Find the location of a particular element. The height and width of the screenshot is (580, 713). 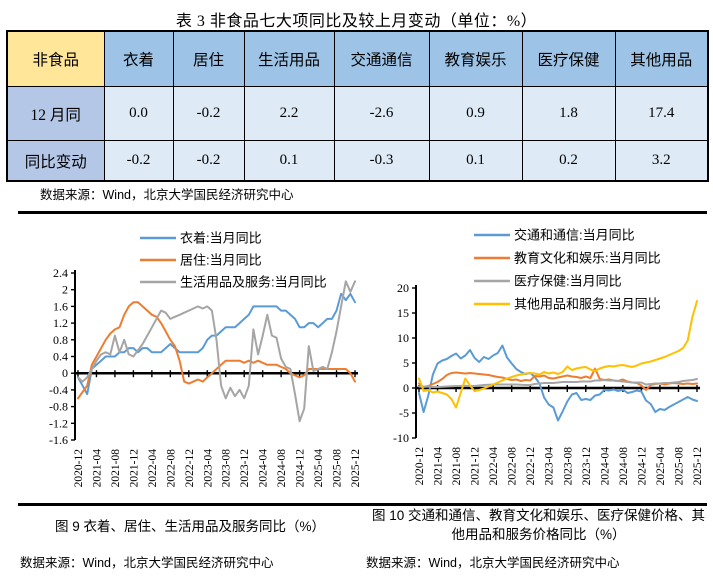

table-header-cell: 医疗保健 is located at coordinates (568, 58).